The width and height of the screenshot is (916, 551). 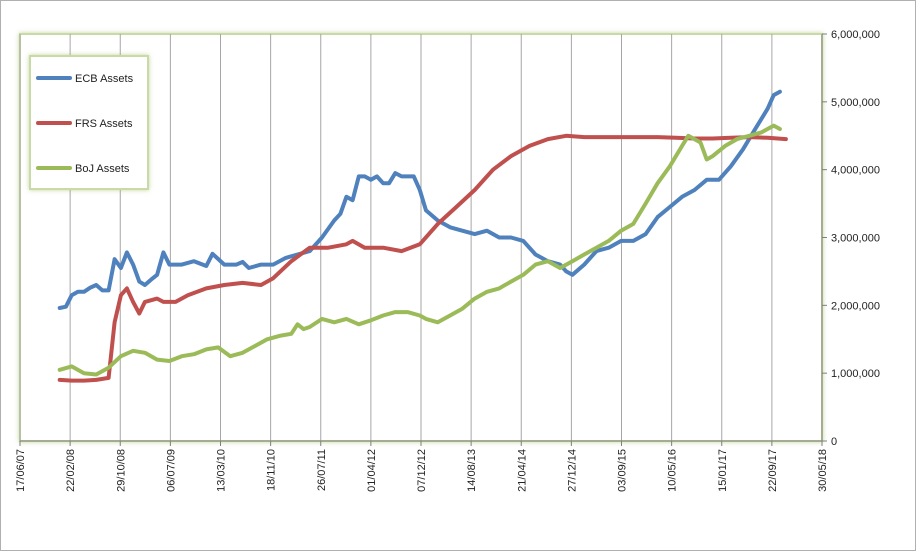 What do you see at coordinates (472, 470) in the screenshot?
I see `x-tick-label: 14/08/13` at bounding box center [472, 470].